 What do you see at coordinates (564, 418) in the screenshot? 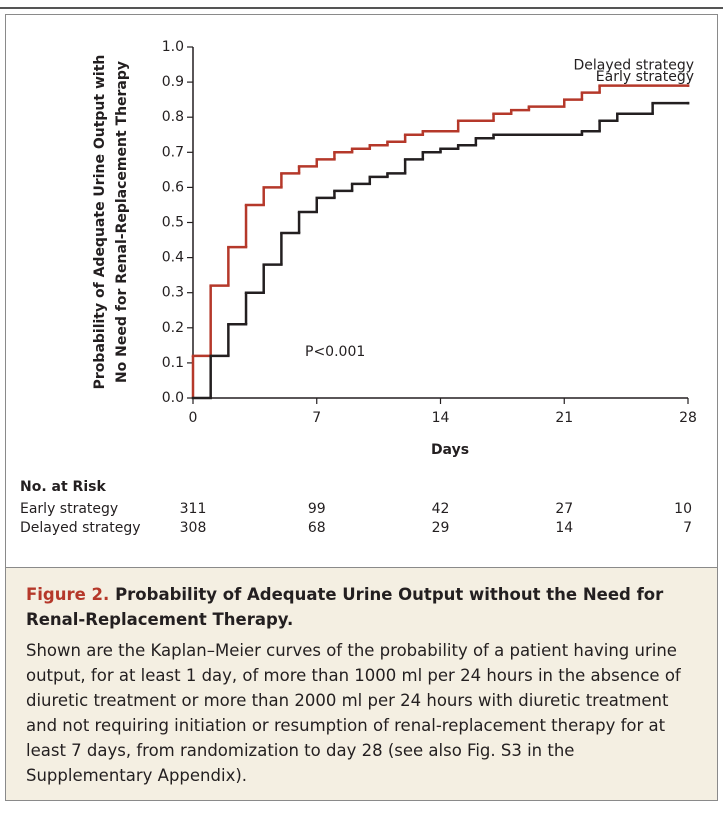
I see `x-tick-label: 21` at bounding box center [564, 418].